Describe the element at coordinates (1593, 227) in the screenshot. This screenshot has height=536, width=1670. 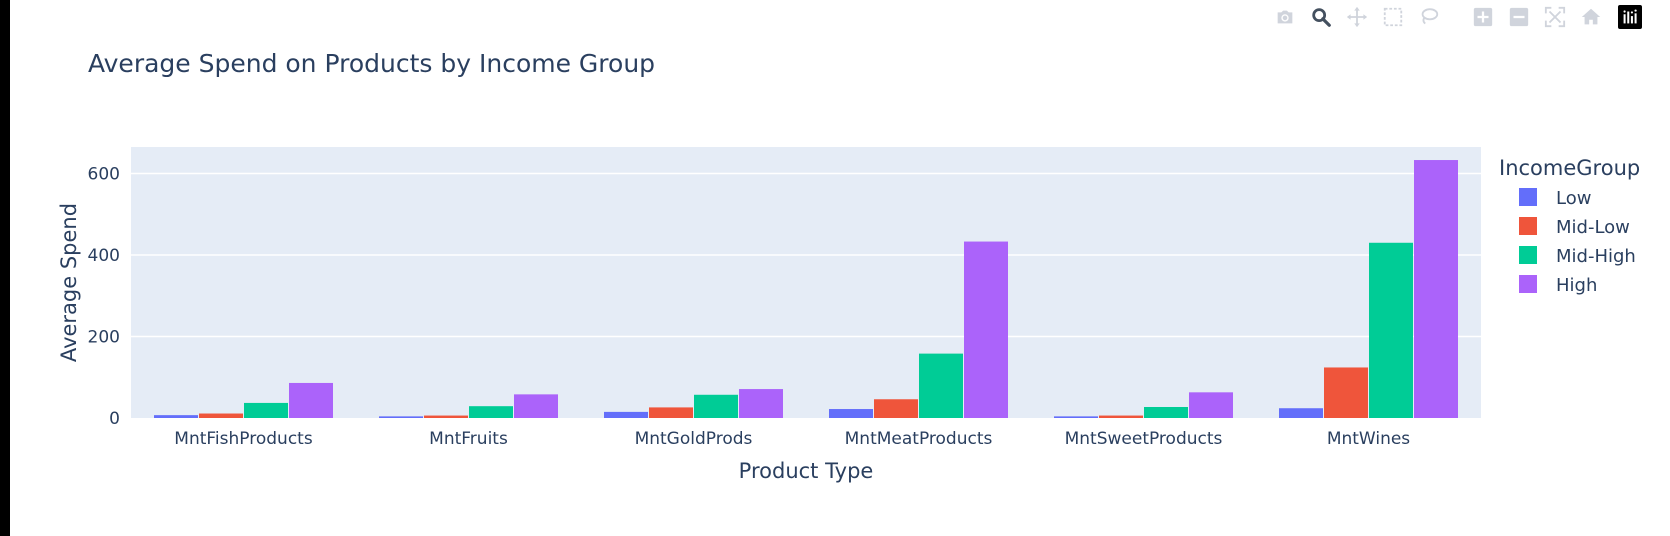
I see `legend-item-label: Mid-Low` at that location.